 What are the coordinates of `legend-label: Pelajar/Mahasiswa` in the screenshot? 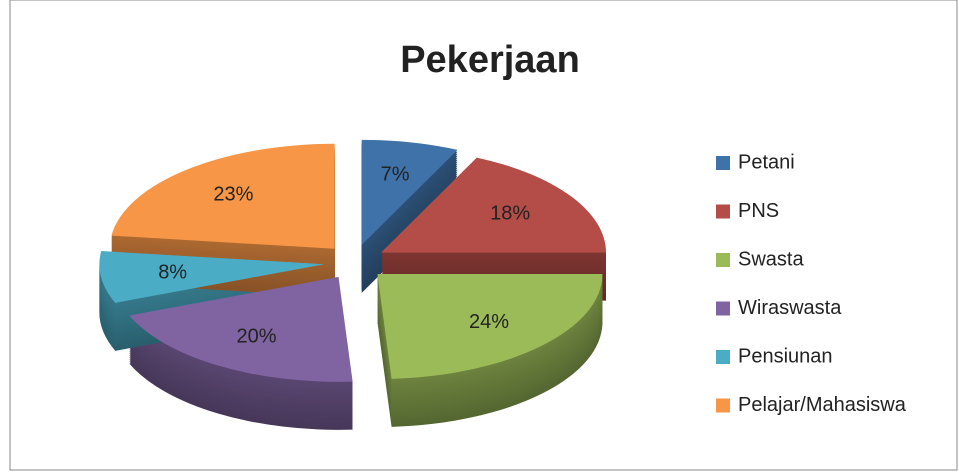 It's located at (822, 405).